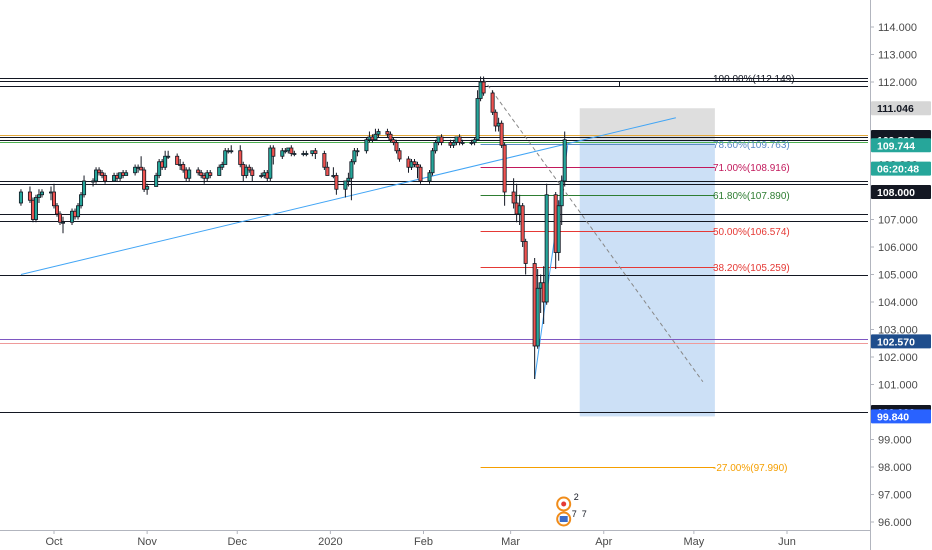 This screenshot has height=550, width=932. What do you see at coordinates (435, 540) in the screenshot?
I see `time-axis` at bounding box center [435, 540].